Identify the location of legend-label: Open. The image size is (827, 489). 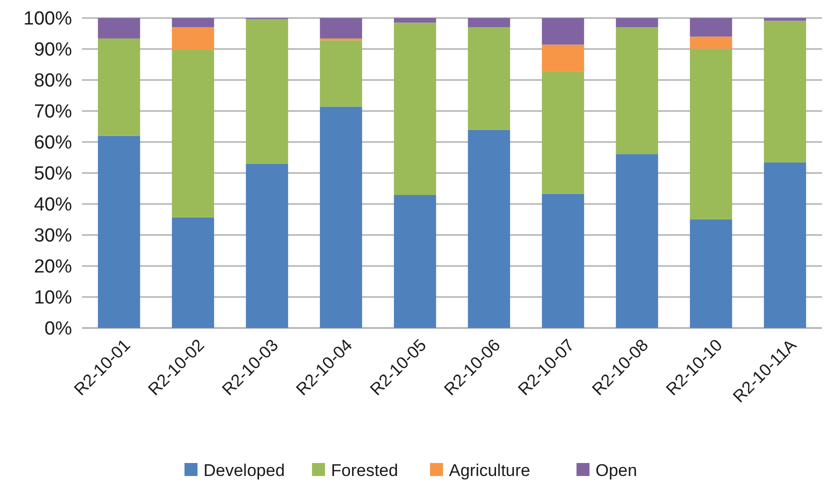
(617, 470).